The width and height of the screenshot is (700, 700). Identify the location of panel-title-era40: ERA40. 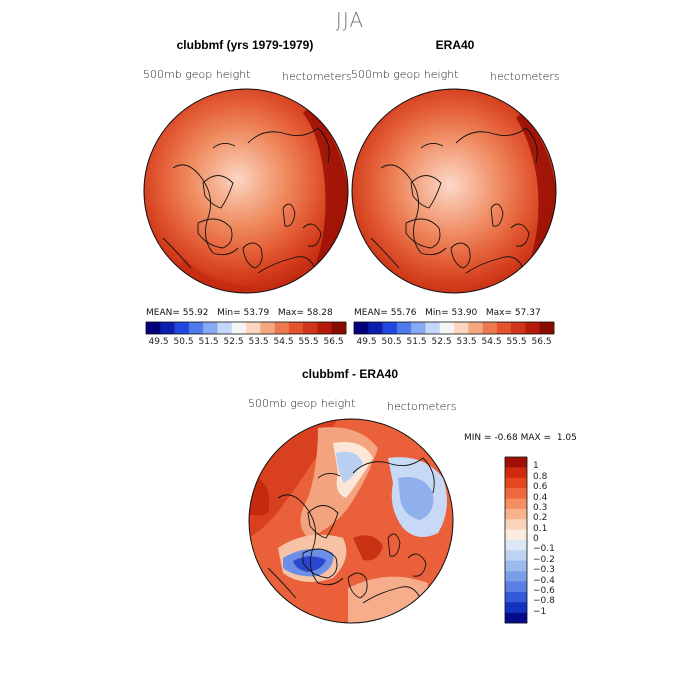
(455, 45).